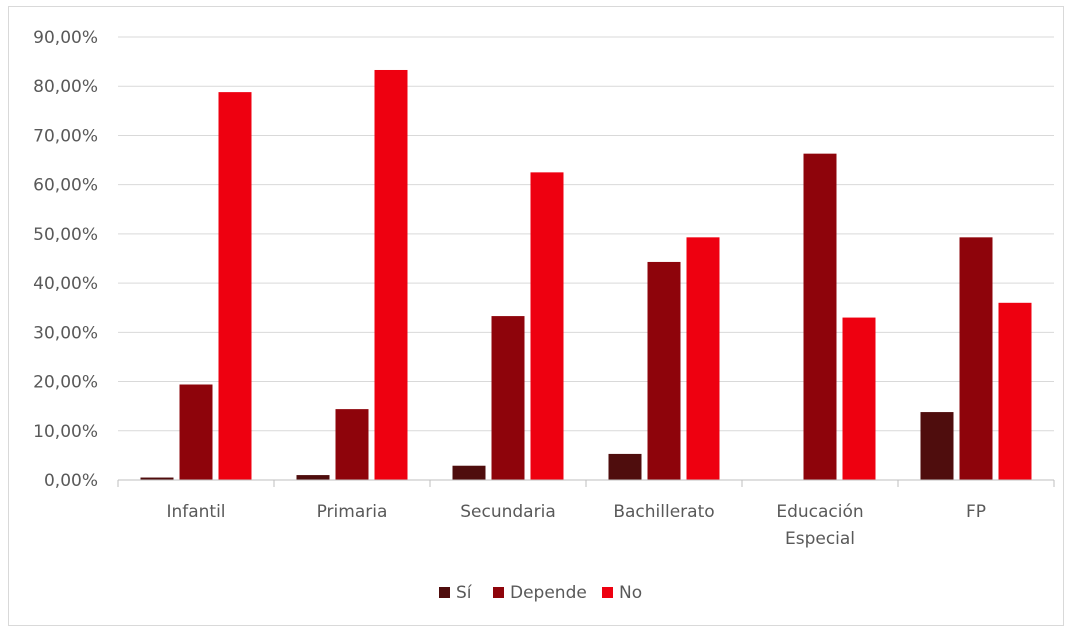 Image resolution: width=1070 pixels, height=630 pixels. Describe the element at coordinates (819, 512) in the screenshot. I see `x-tick-label: Educación` at that location.